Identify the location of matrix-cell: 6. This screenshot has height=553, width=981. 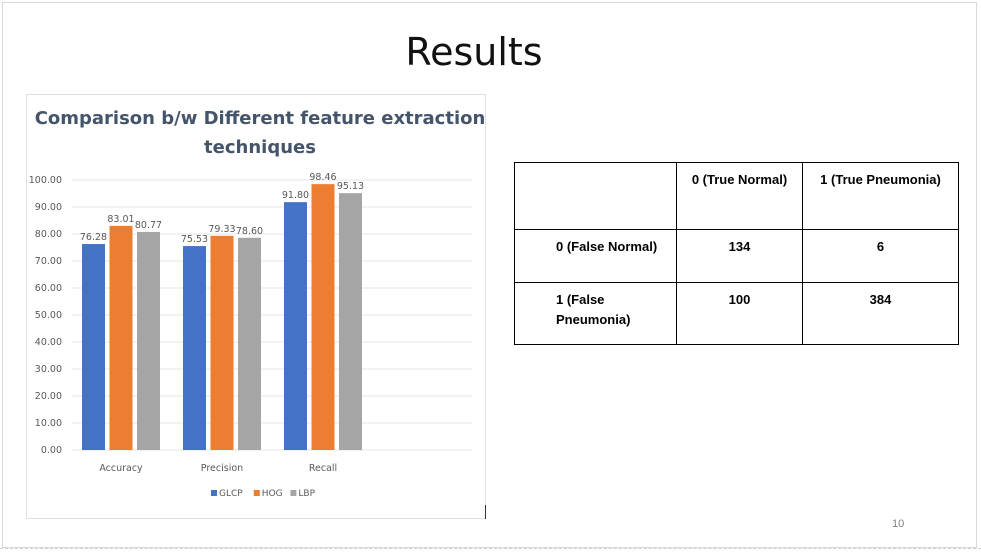
(880, 256).